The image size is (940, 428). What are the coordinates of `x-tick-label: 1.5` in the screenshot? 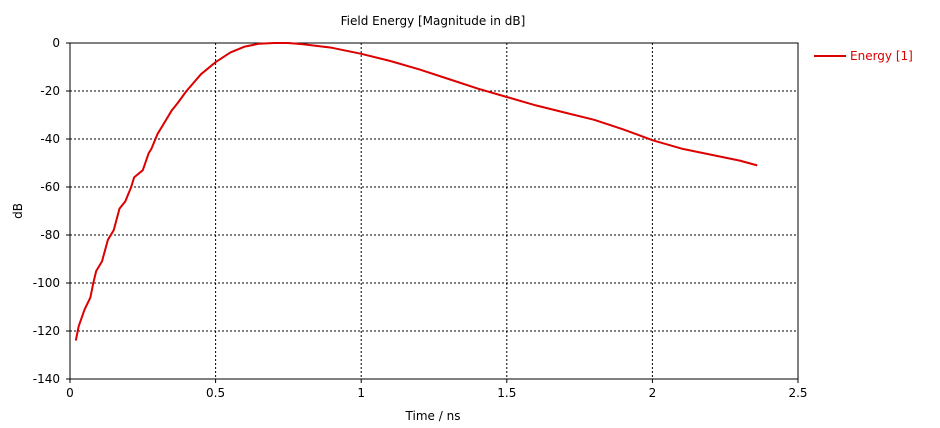 It's located at (506, 393).